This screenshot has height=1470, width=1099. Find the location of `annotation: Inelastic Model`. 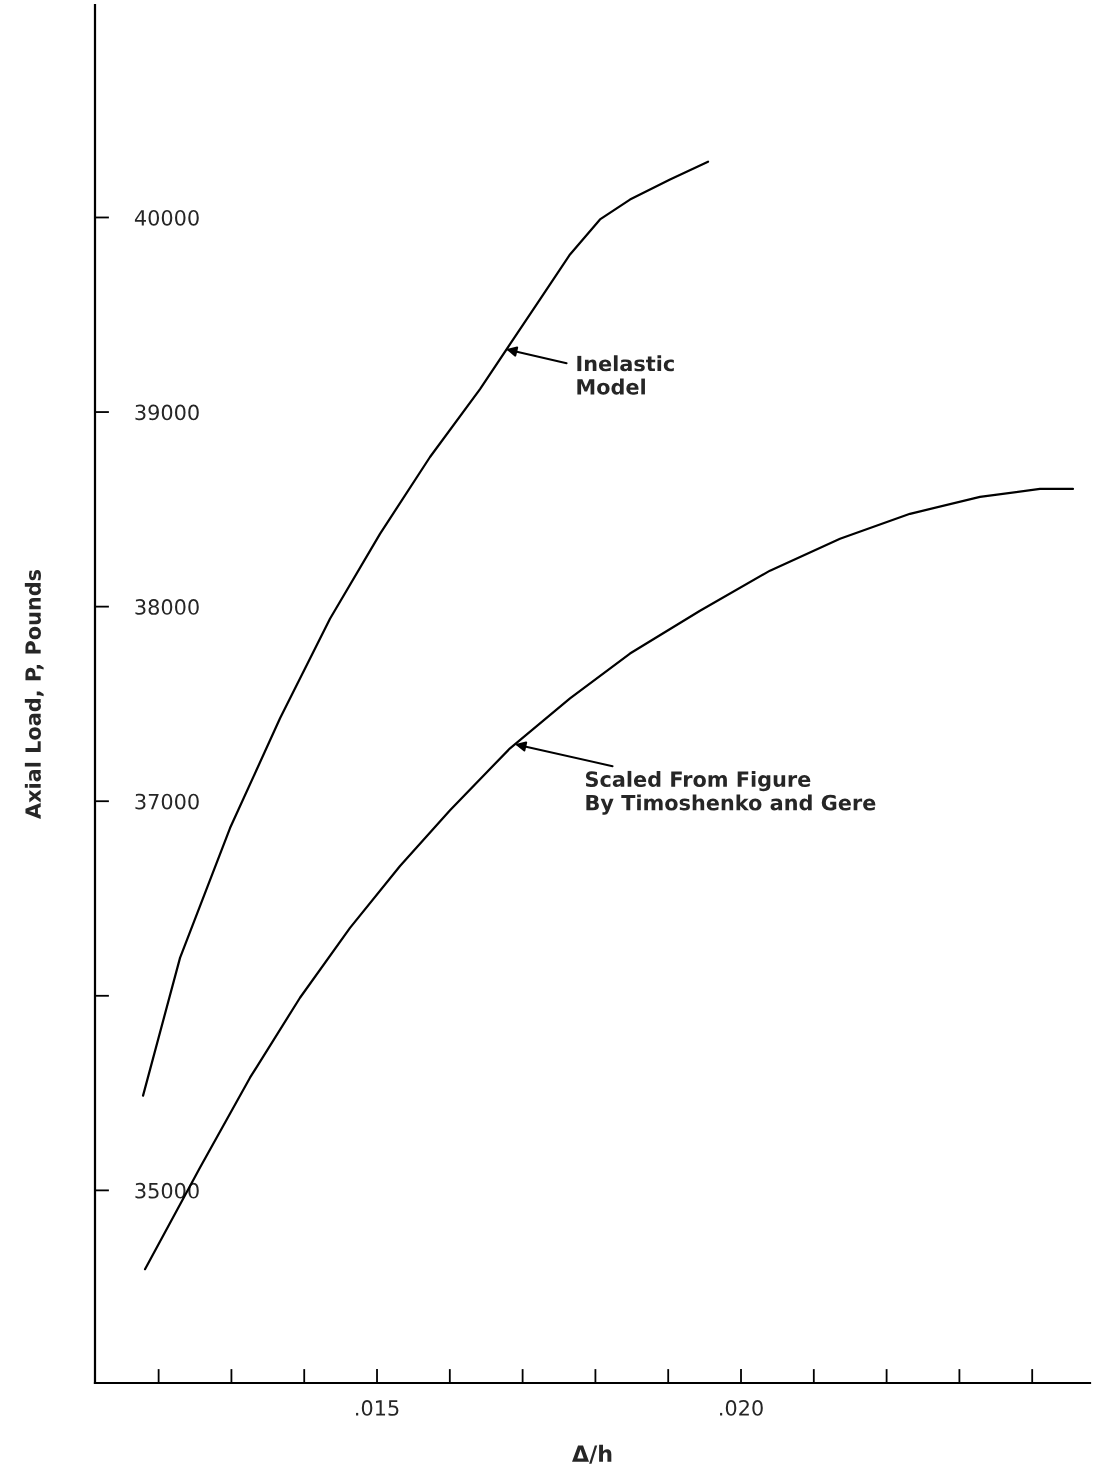

annotation: Inelastic Model is located at coordinates (625, 375).